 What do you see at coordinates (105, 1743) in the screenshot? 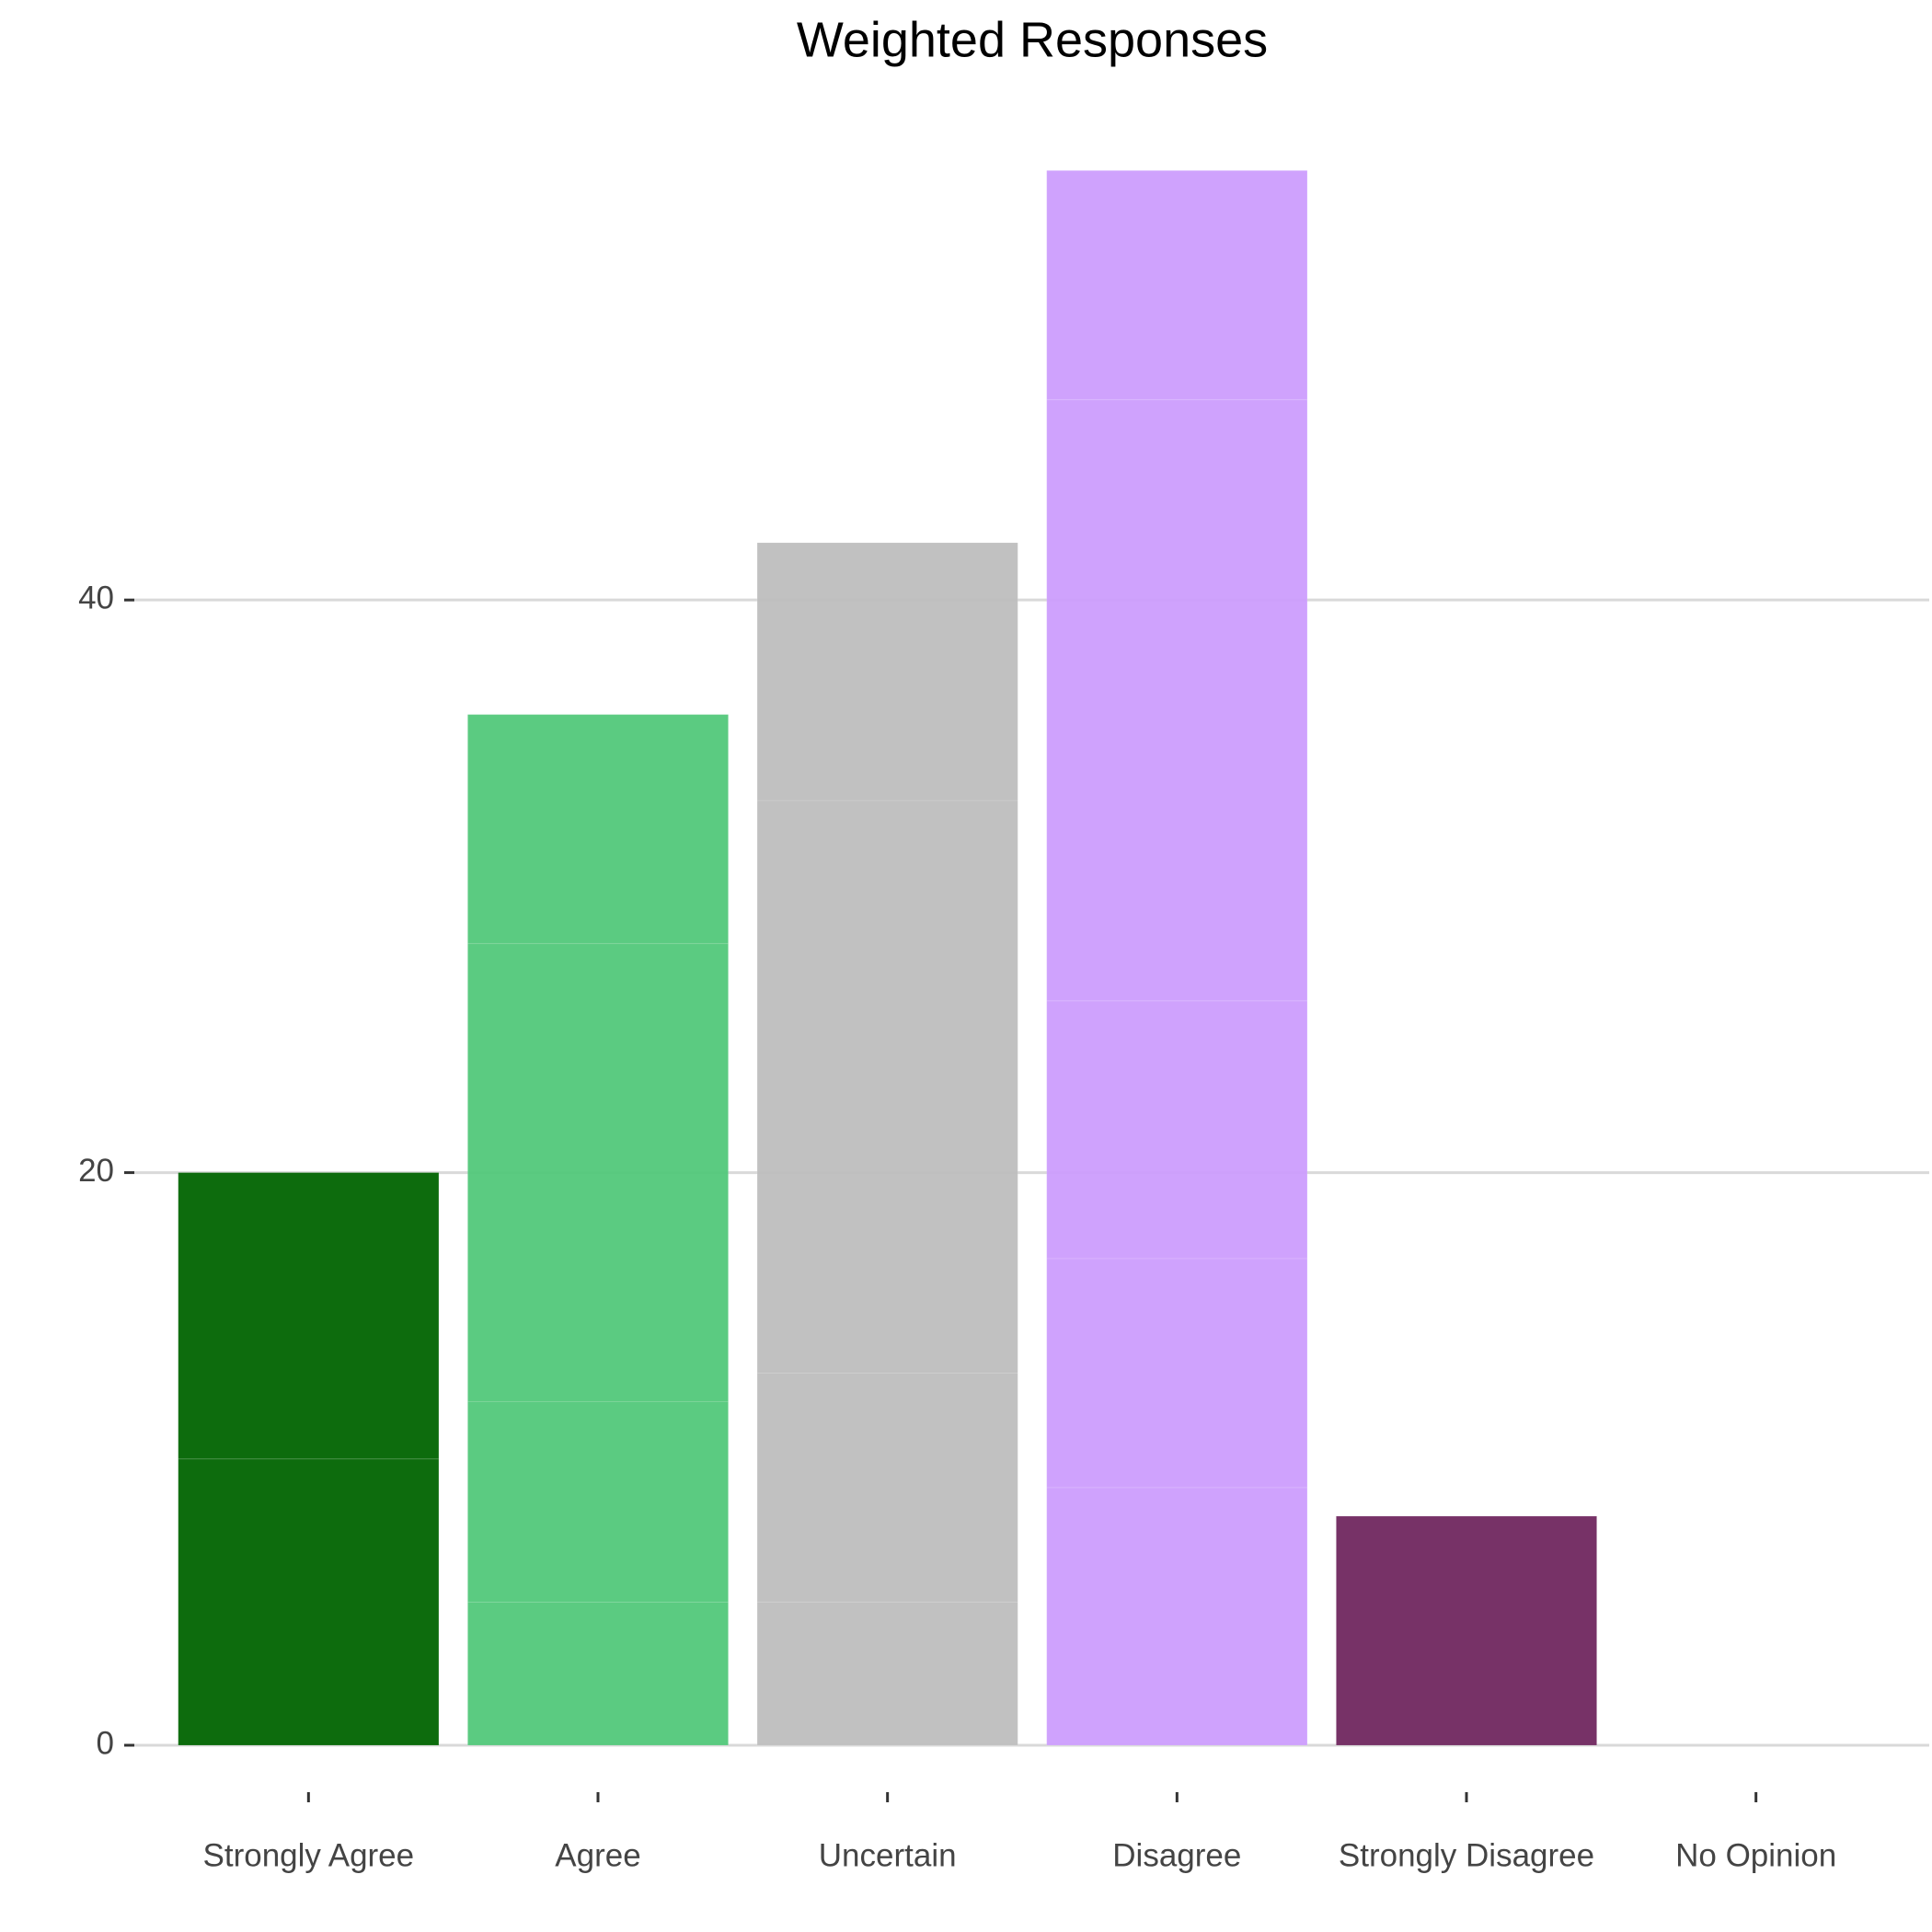
I see `y-tick-label: 0` at bounding box center [105, 1743].